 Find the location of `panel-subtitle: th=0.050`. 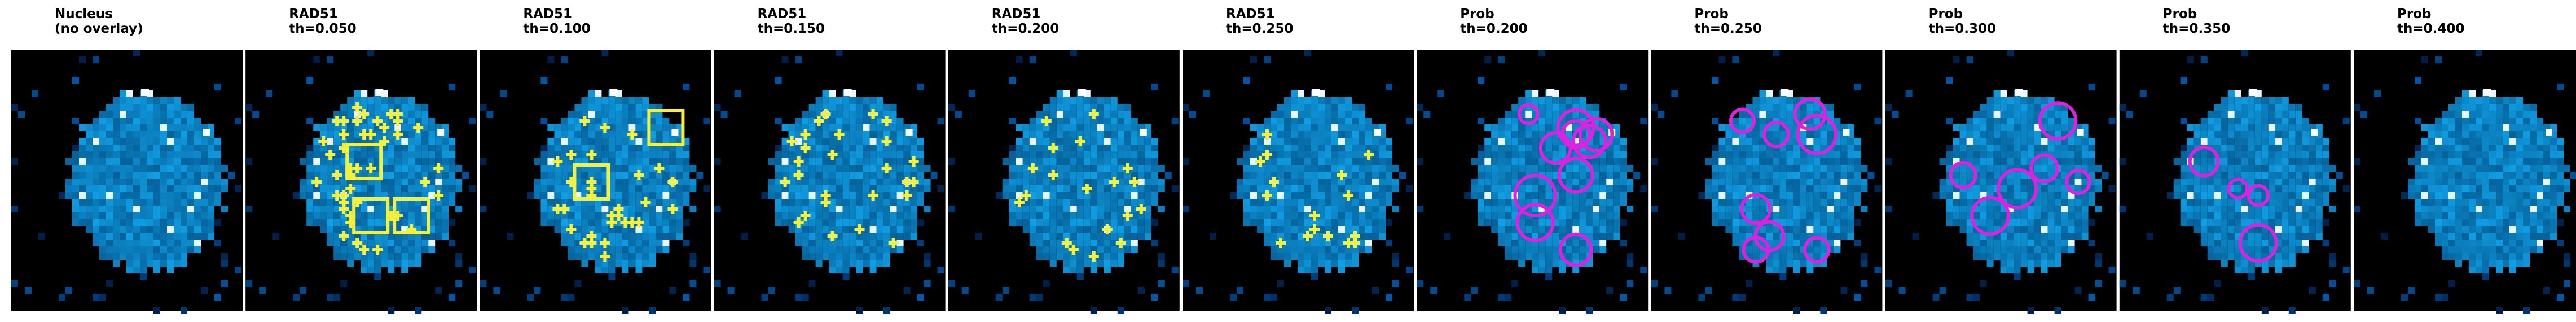

panel-subtitle: th=0.050 is located at coordinates (323, 28).